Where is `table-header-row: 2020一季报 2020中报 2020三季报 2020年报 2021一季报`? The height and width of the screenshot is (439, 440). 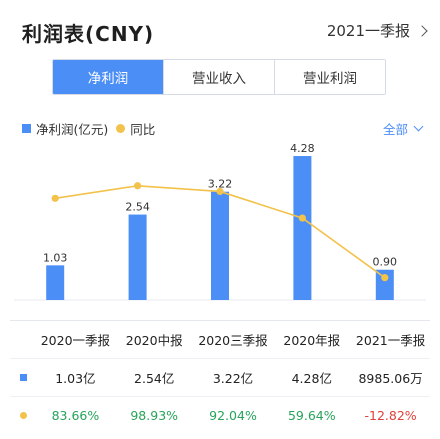
table-header-row: 2020一季报 2020中报 2020三季报 2020年报 2021一季报 is located at coordinates (220, 339).